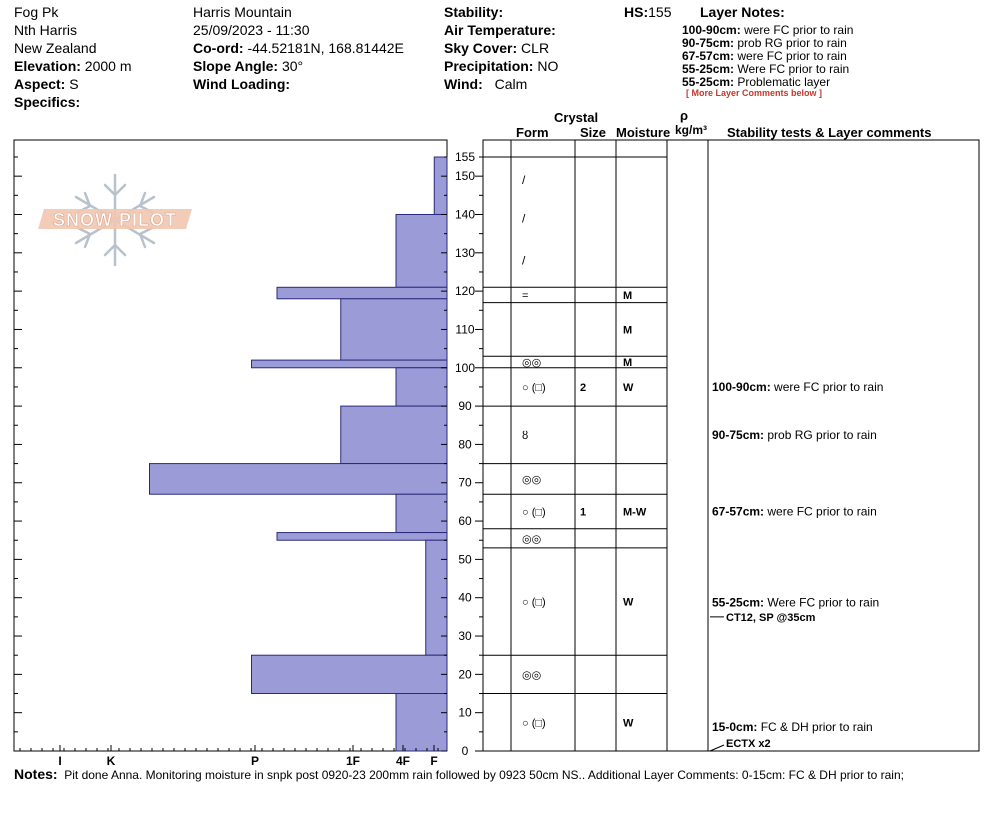 The image size is (994, 840). Describe the element at coordinates (525, 296) in the screenshot. I see `crystal-form: =` at that location.